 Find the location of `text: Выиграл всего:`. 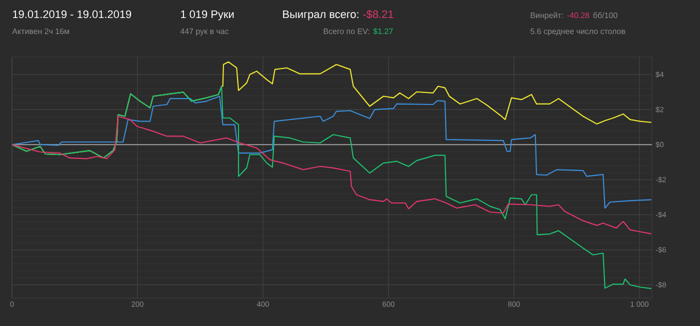

text: Выиграл всего: is located at coordinates (320, 15).